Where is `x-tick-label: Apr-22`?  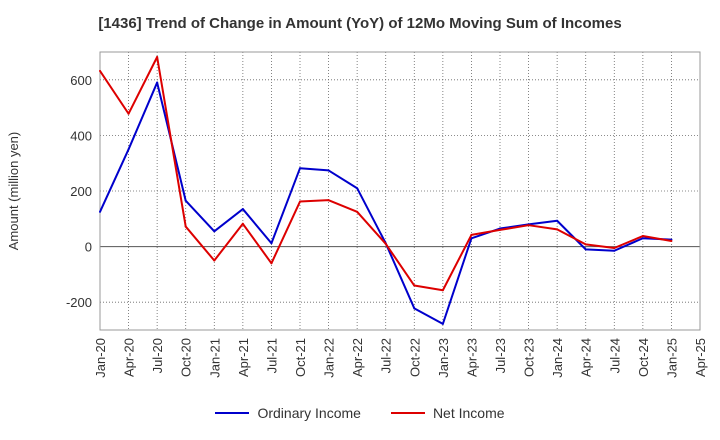 x-tick-label: Apr-22 is located at coordinates (357, 357).